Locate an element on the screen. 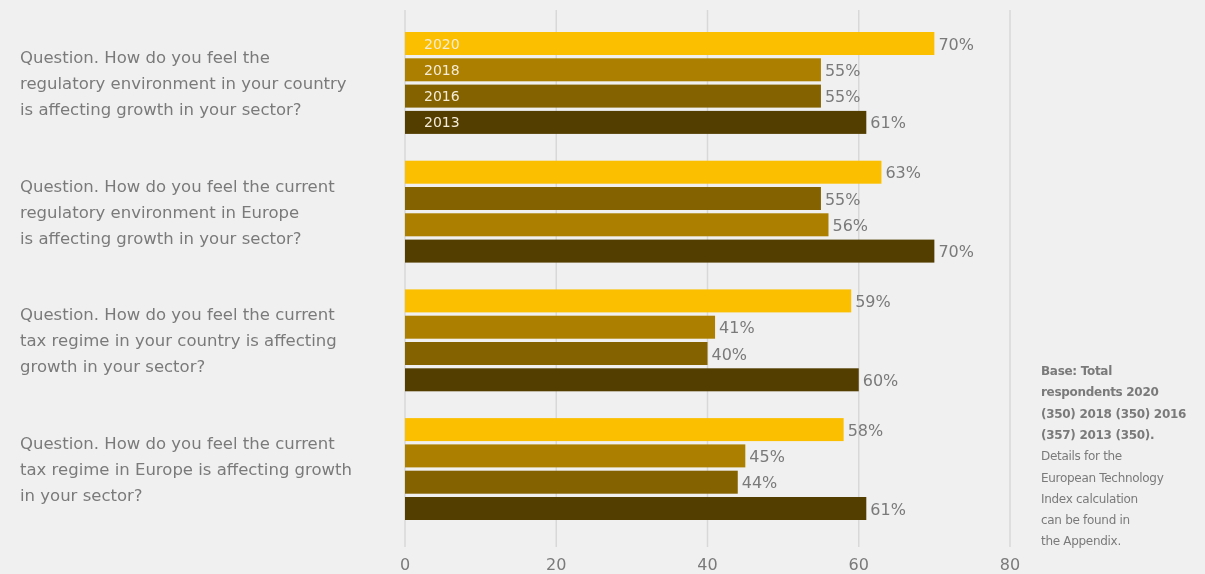  text: Base: Total respondents 2020 (350) 2018 (350) 2016 (357) 2013 (350). is located at coordinates (1114, 403).